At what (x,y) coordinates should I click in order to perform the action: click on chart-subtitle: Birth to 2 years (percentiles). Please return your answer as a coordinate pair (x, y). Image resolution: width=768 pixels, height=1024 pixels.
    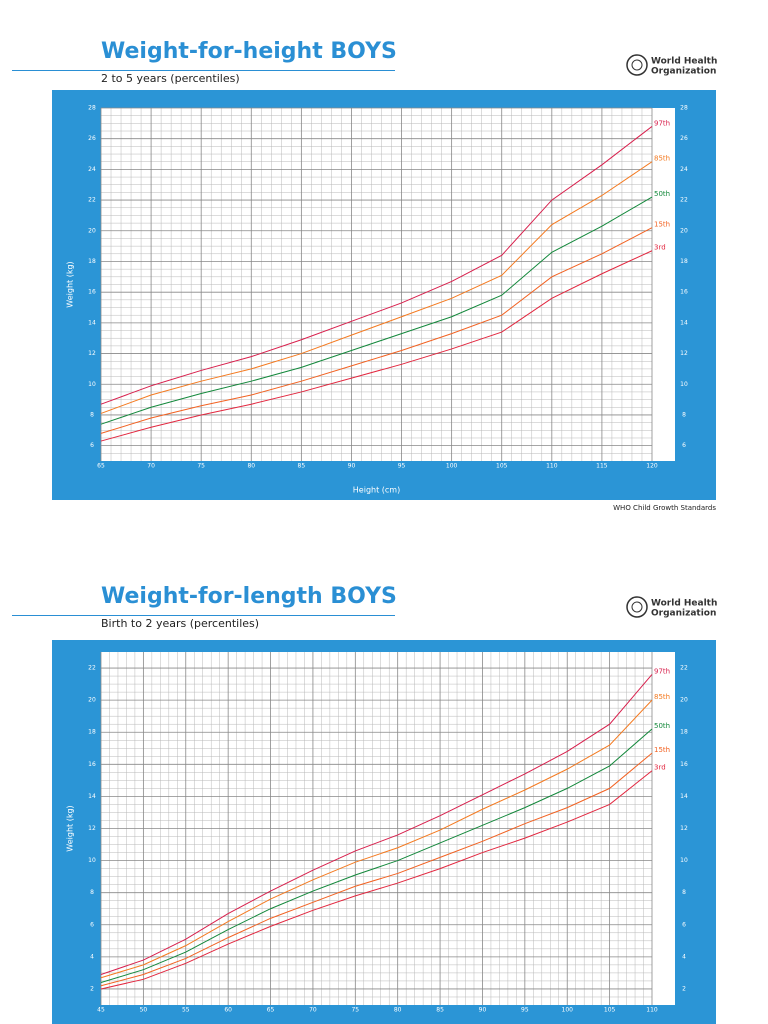
    Looking at the image, I should click on (180, 623).